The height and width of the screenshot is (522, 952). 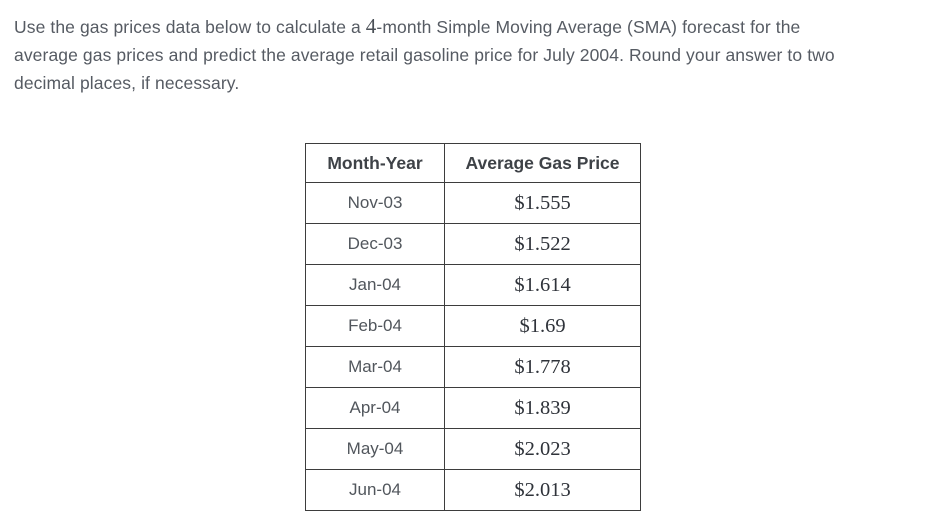 I want to click on price-cell: $1.614, so click(x=542, y=285).